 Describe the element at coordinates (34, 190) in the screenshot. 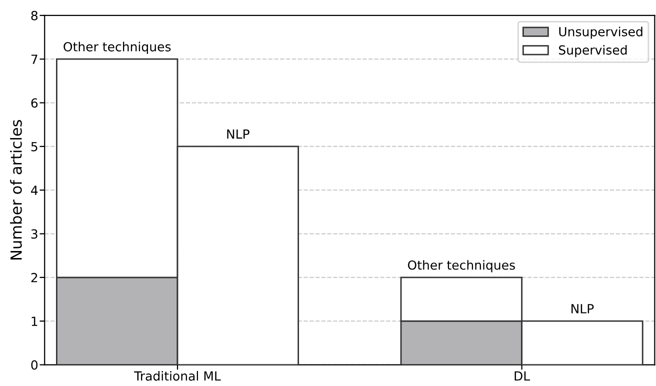

I see `y-tick-label: 4` at that location.